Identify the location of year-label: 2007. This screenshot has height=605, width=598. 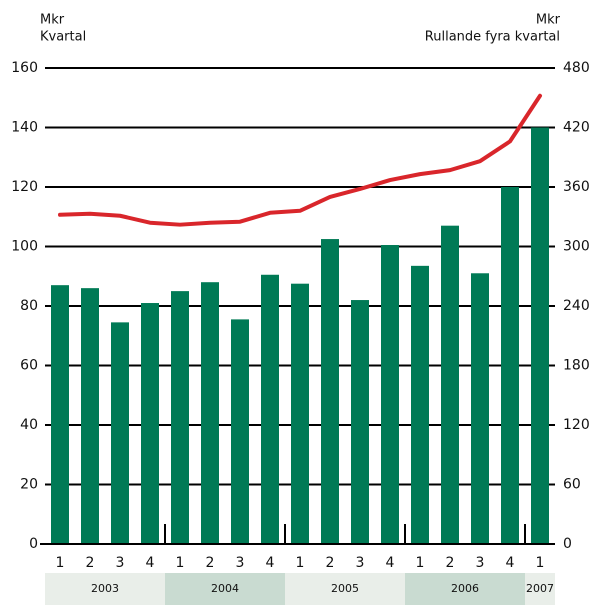
(540, 588).